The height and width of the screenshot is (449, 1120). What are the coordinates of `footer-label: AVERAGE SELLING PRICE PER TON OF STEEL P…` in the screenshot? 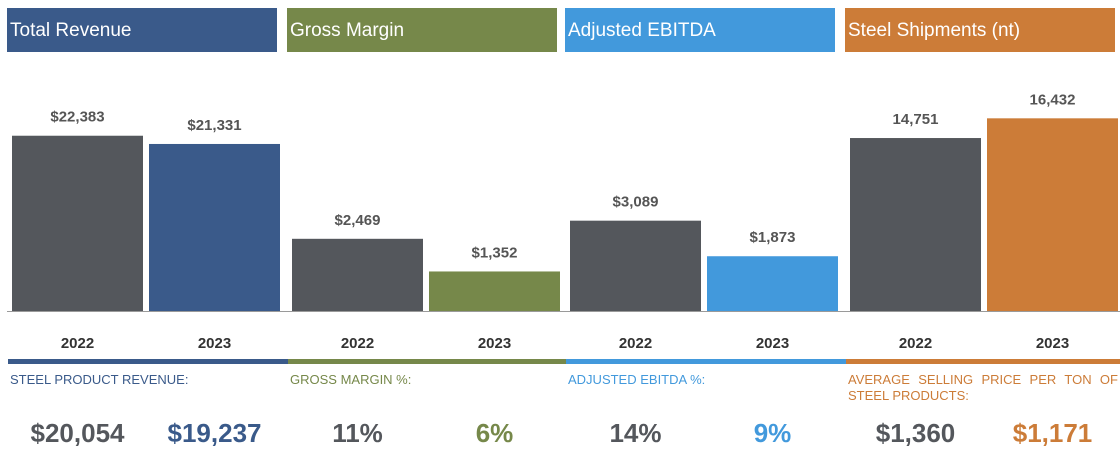 It's located at (983, 387).